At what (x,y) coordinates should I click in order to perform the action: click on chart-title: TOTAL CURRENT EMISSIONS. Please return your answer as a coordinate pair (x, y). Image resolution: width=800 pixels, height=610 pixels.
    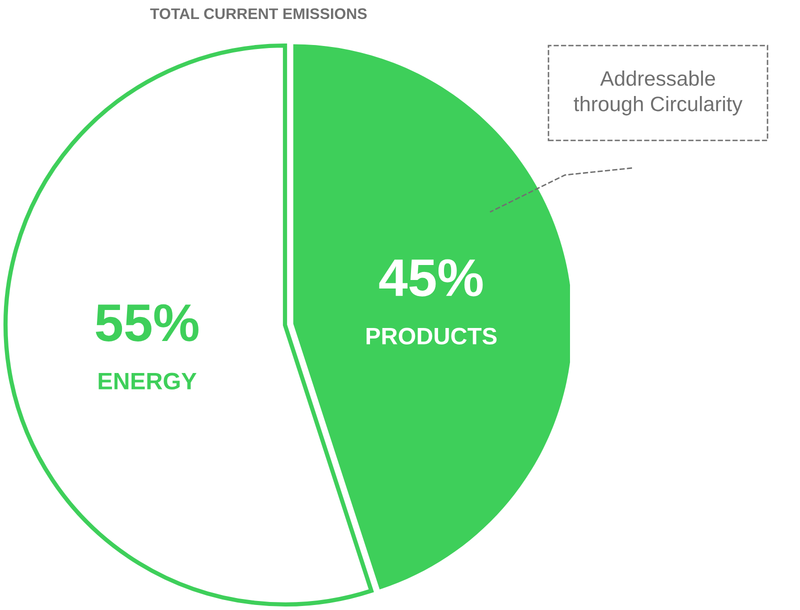
    Looking at the image, I should click on (258, 14).